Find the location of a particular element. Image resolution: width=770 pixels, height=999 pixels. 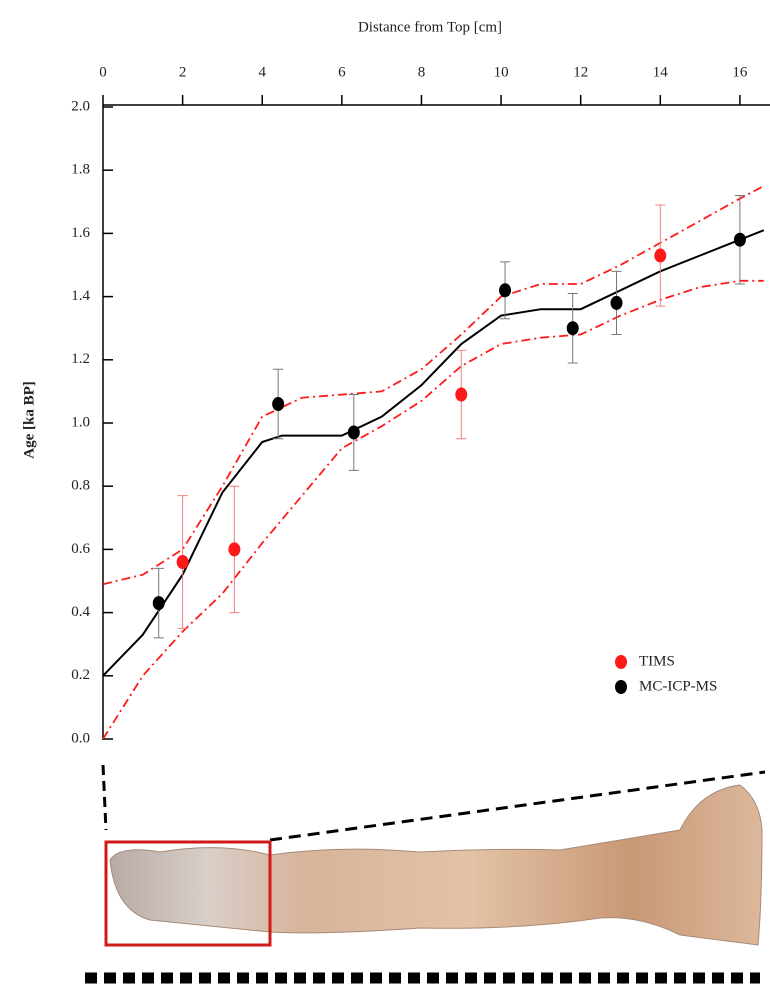

highlight-box is located at coordinates (188, 893).